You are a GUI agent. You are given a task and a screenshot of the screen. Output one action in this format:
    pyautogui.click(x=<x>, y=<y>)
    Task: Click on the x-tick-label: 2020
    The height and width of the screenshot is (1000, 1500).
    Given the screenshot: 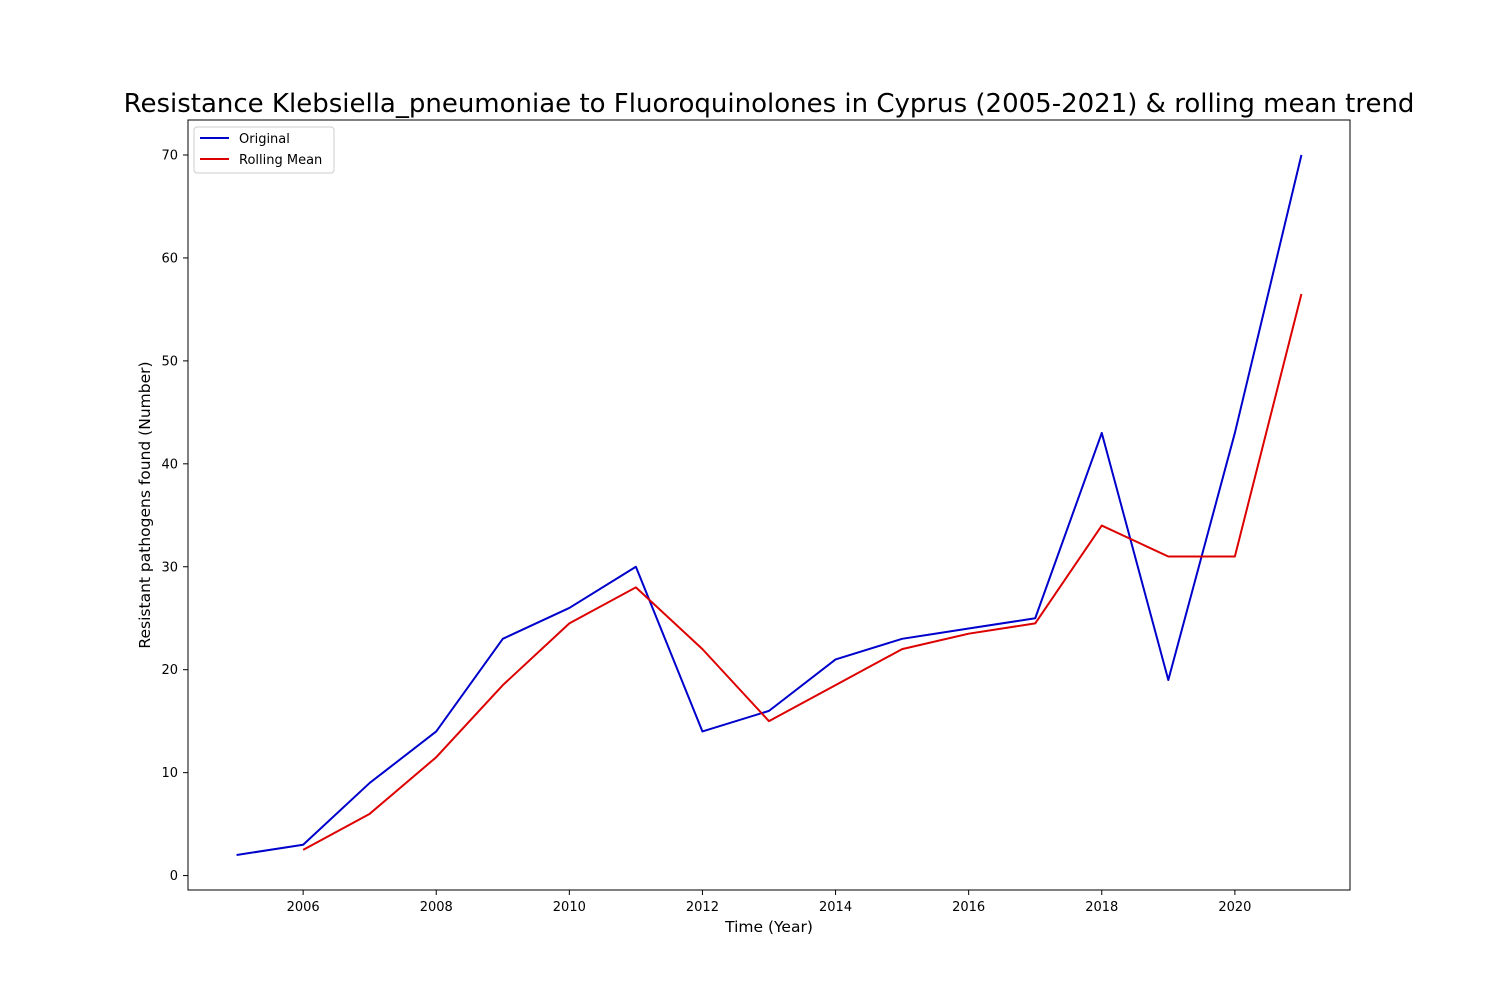 What is the action you would take?
    pyautogui.click(x=1234, y=907)
    